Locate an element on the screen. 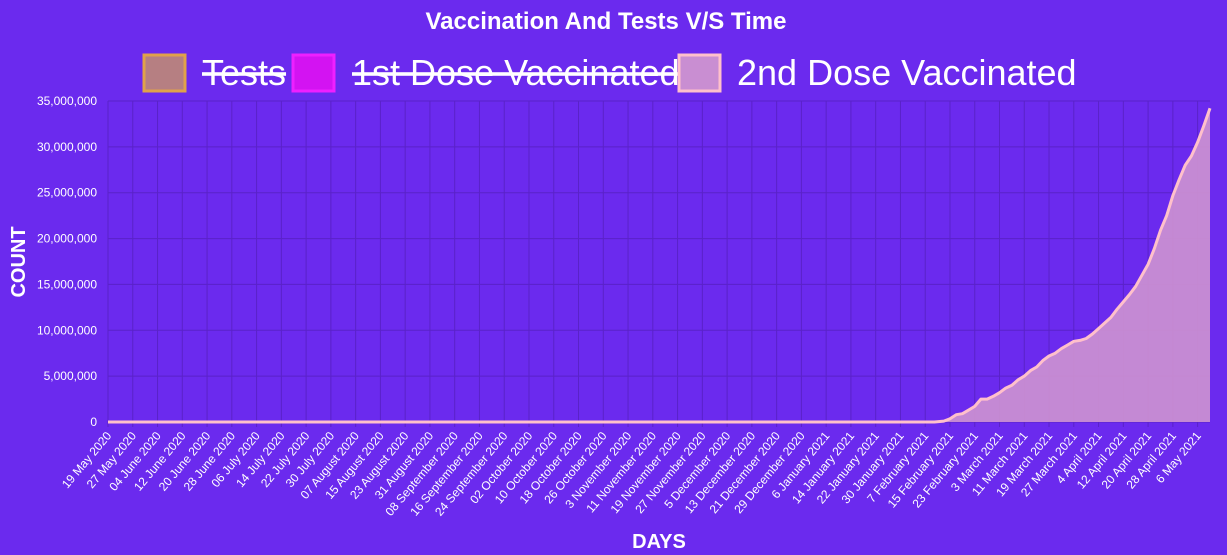 This screenshot has width=1227, height=555. y-axis-title: COUNT is located at coordinates (19, 261).